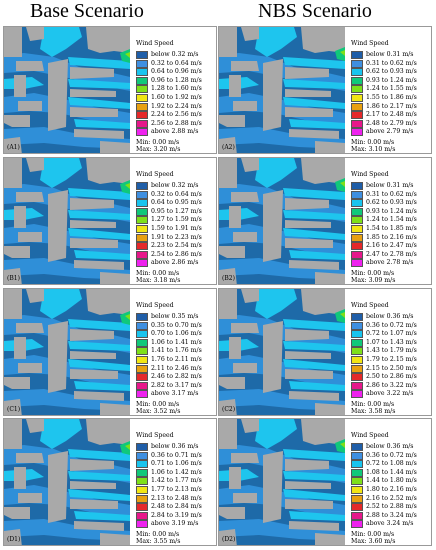  What do you see at coordinates (391, 123) in the screenshot?
I see `legend-range-label: 2.48 to 2.79 m/s` at bounding box center [391, 123].